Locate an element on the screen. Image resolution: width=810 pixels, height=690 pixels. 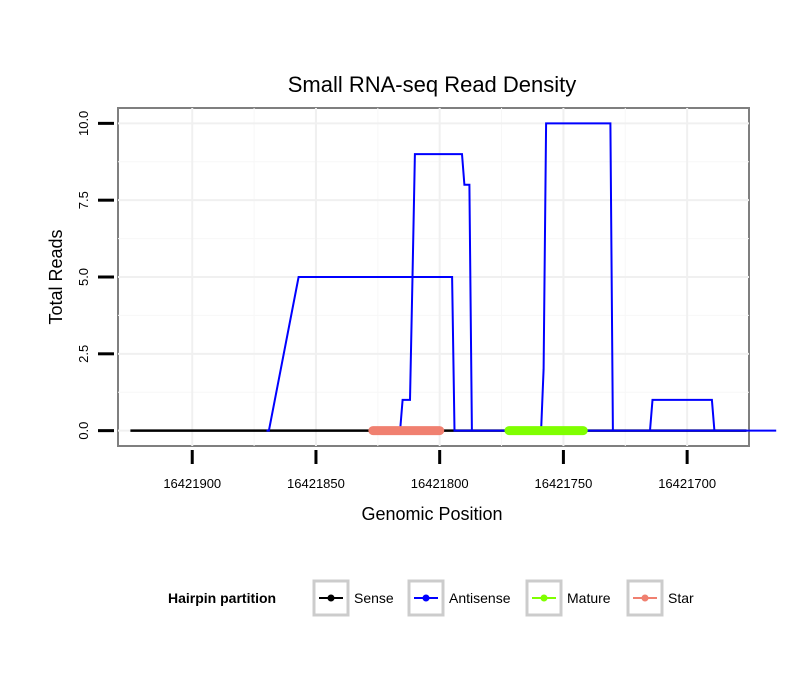
legend-label: Sense is located at coordinates (374, 598).